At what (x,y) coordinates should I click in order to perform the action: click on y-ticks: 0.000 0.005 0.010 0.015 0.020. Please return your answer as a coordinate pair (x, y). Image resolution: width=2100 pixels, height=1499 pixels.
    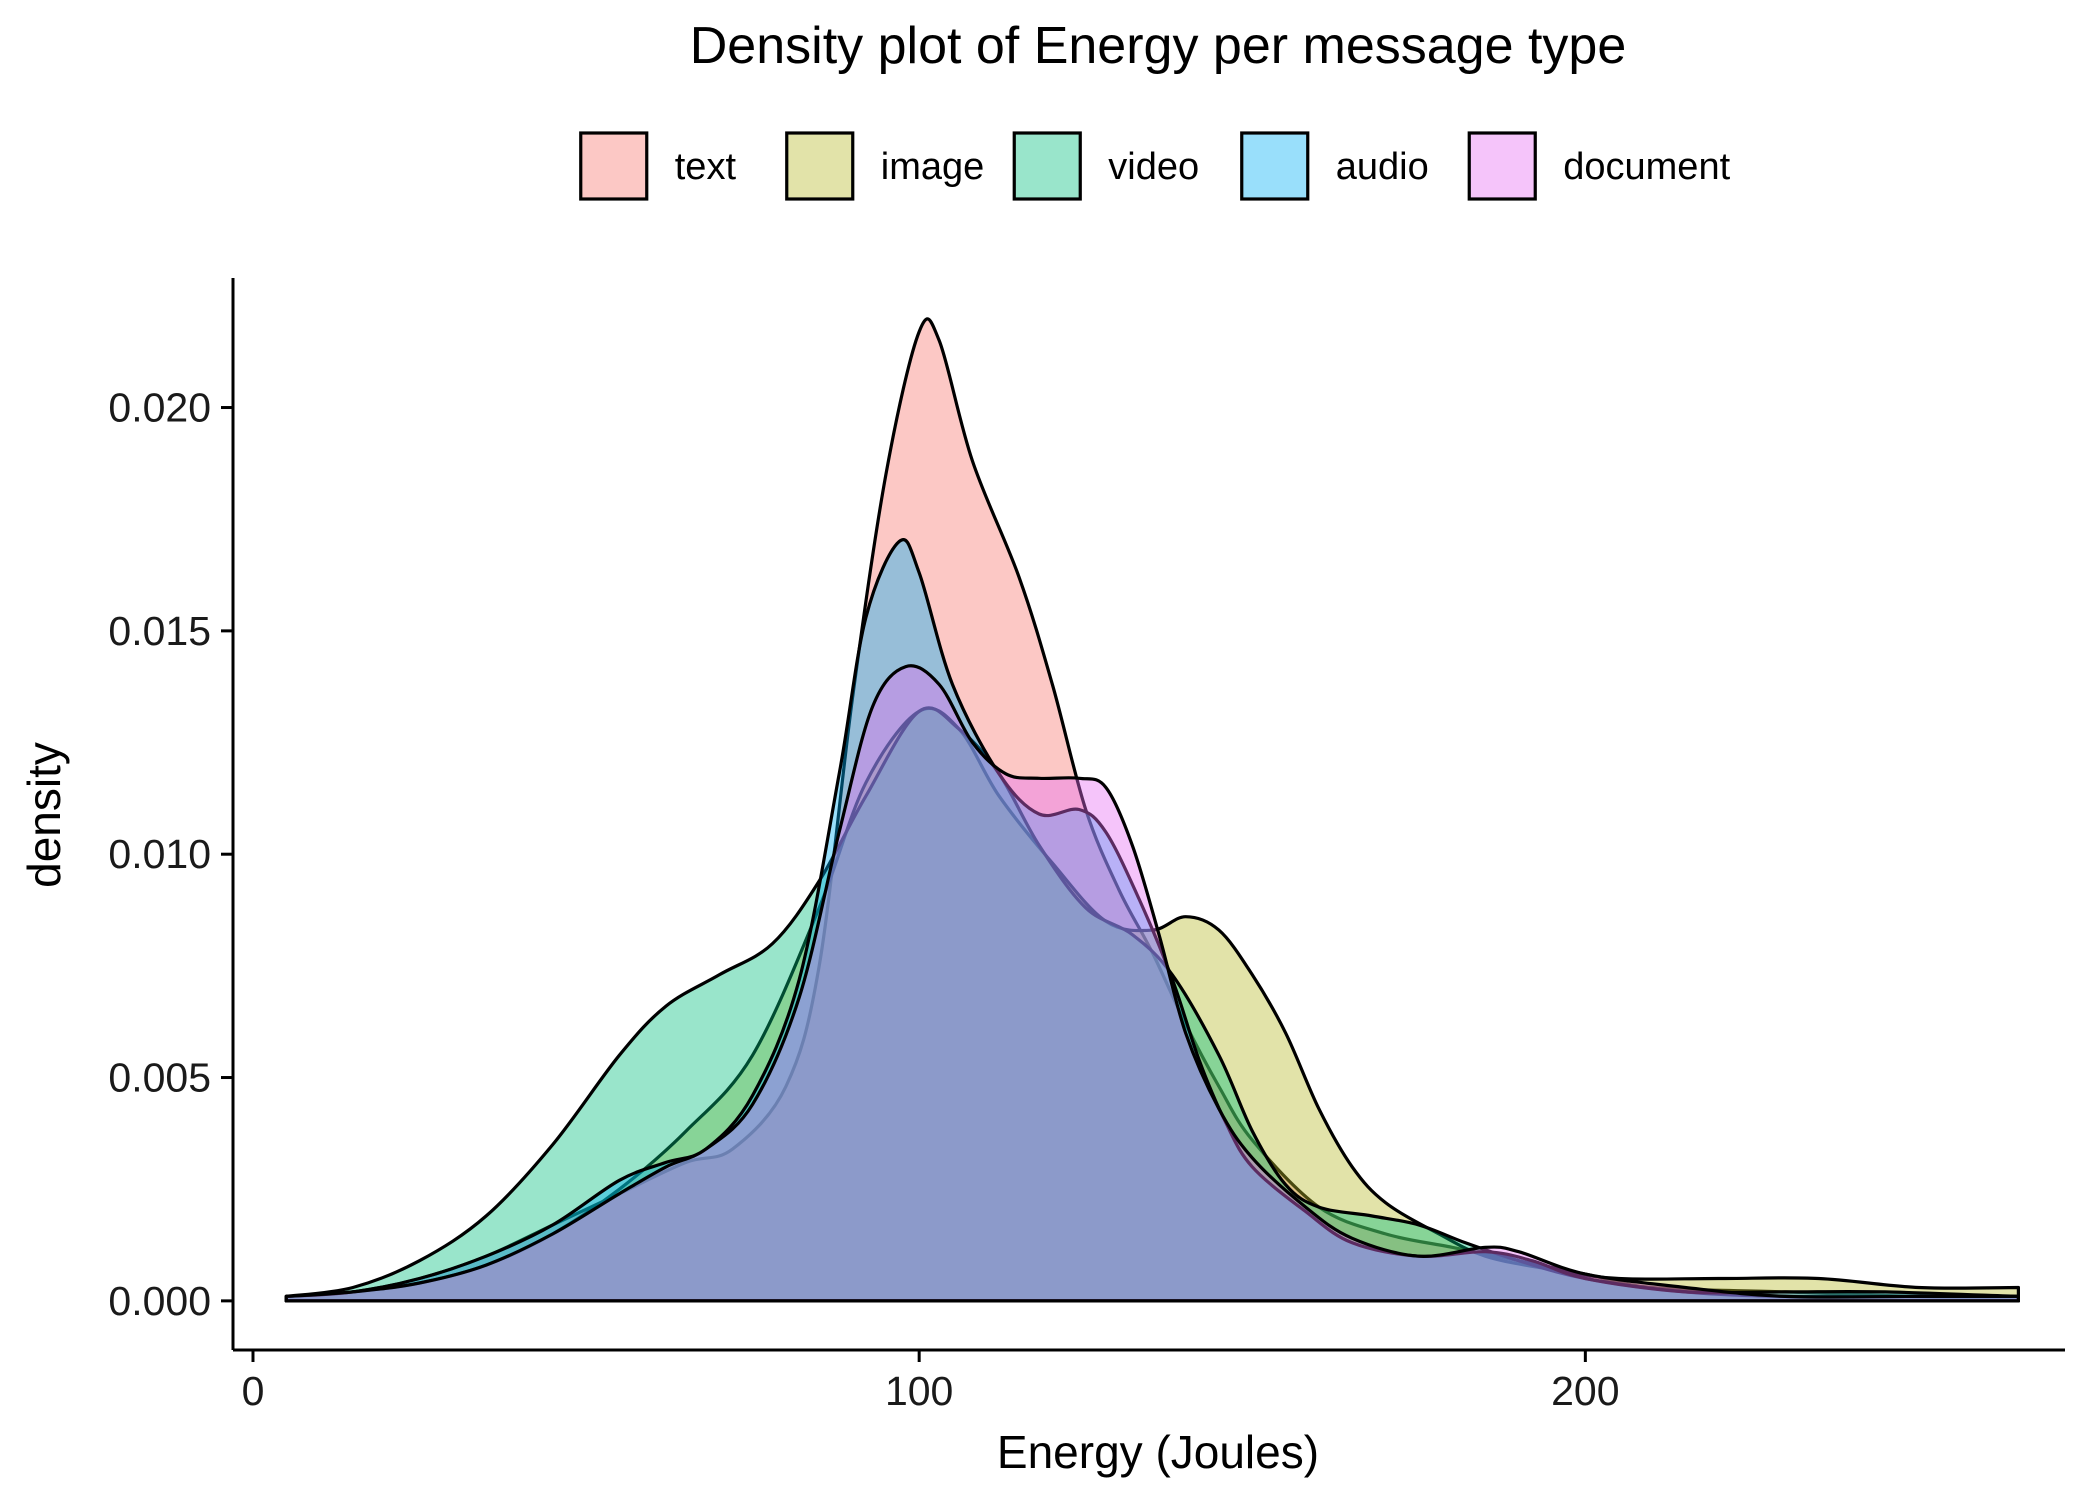
    Looking at the image, I should click on (170, 854).